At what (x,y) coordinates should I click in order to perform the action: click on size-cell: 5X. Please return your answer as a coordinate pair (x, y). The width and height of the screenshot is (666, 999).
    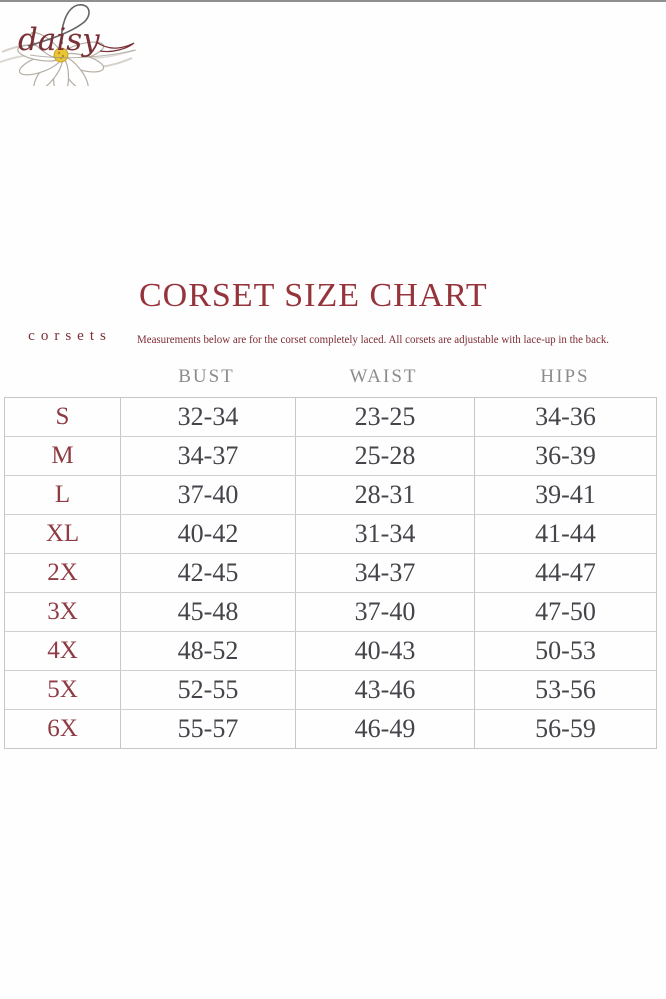
    Looking at the image, I should click on (62, 689).